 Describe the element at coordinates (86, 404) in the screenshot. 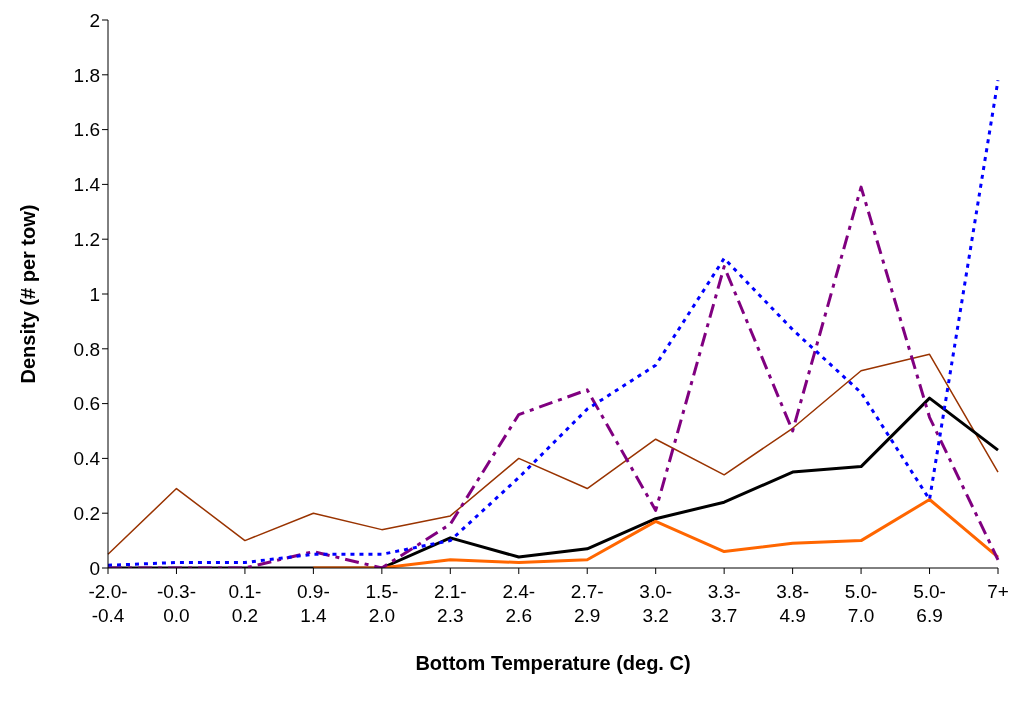

I see `y-tick-label: 0.6` at that location.